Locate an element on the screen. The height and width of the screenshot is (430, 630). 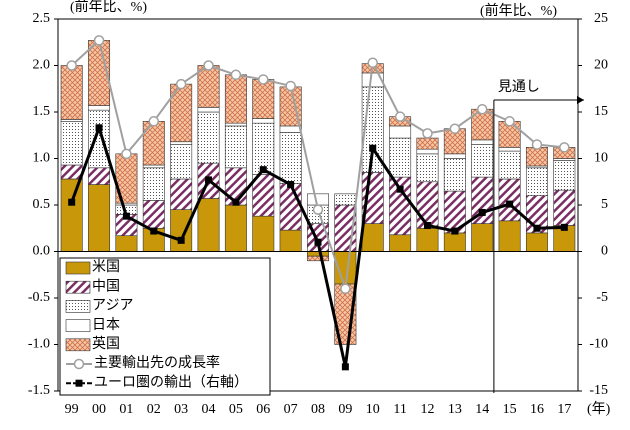
x-tick-label: 16 is located at coordinates (537, 409).